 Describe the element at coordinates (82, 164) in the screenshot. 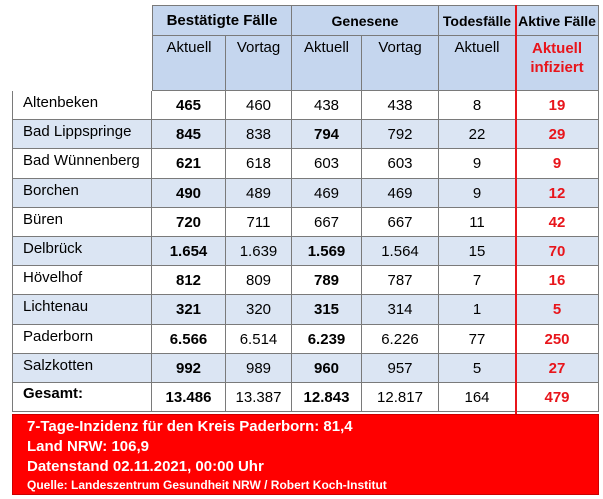

I see `row-cell-name: Bad Wünnenberg` at that location.